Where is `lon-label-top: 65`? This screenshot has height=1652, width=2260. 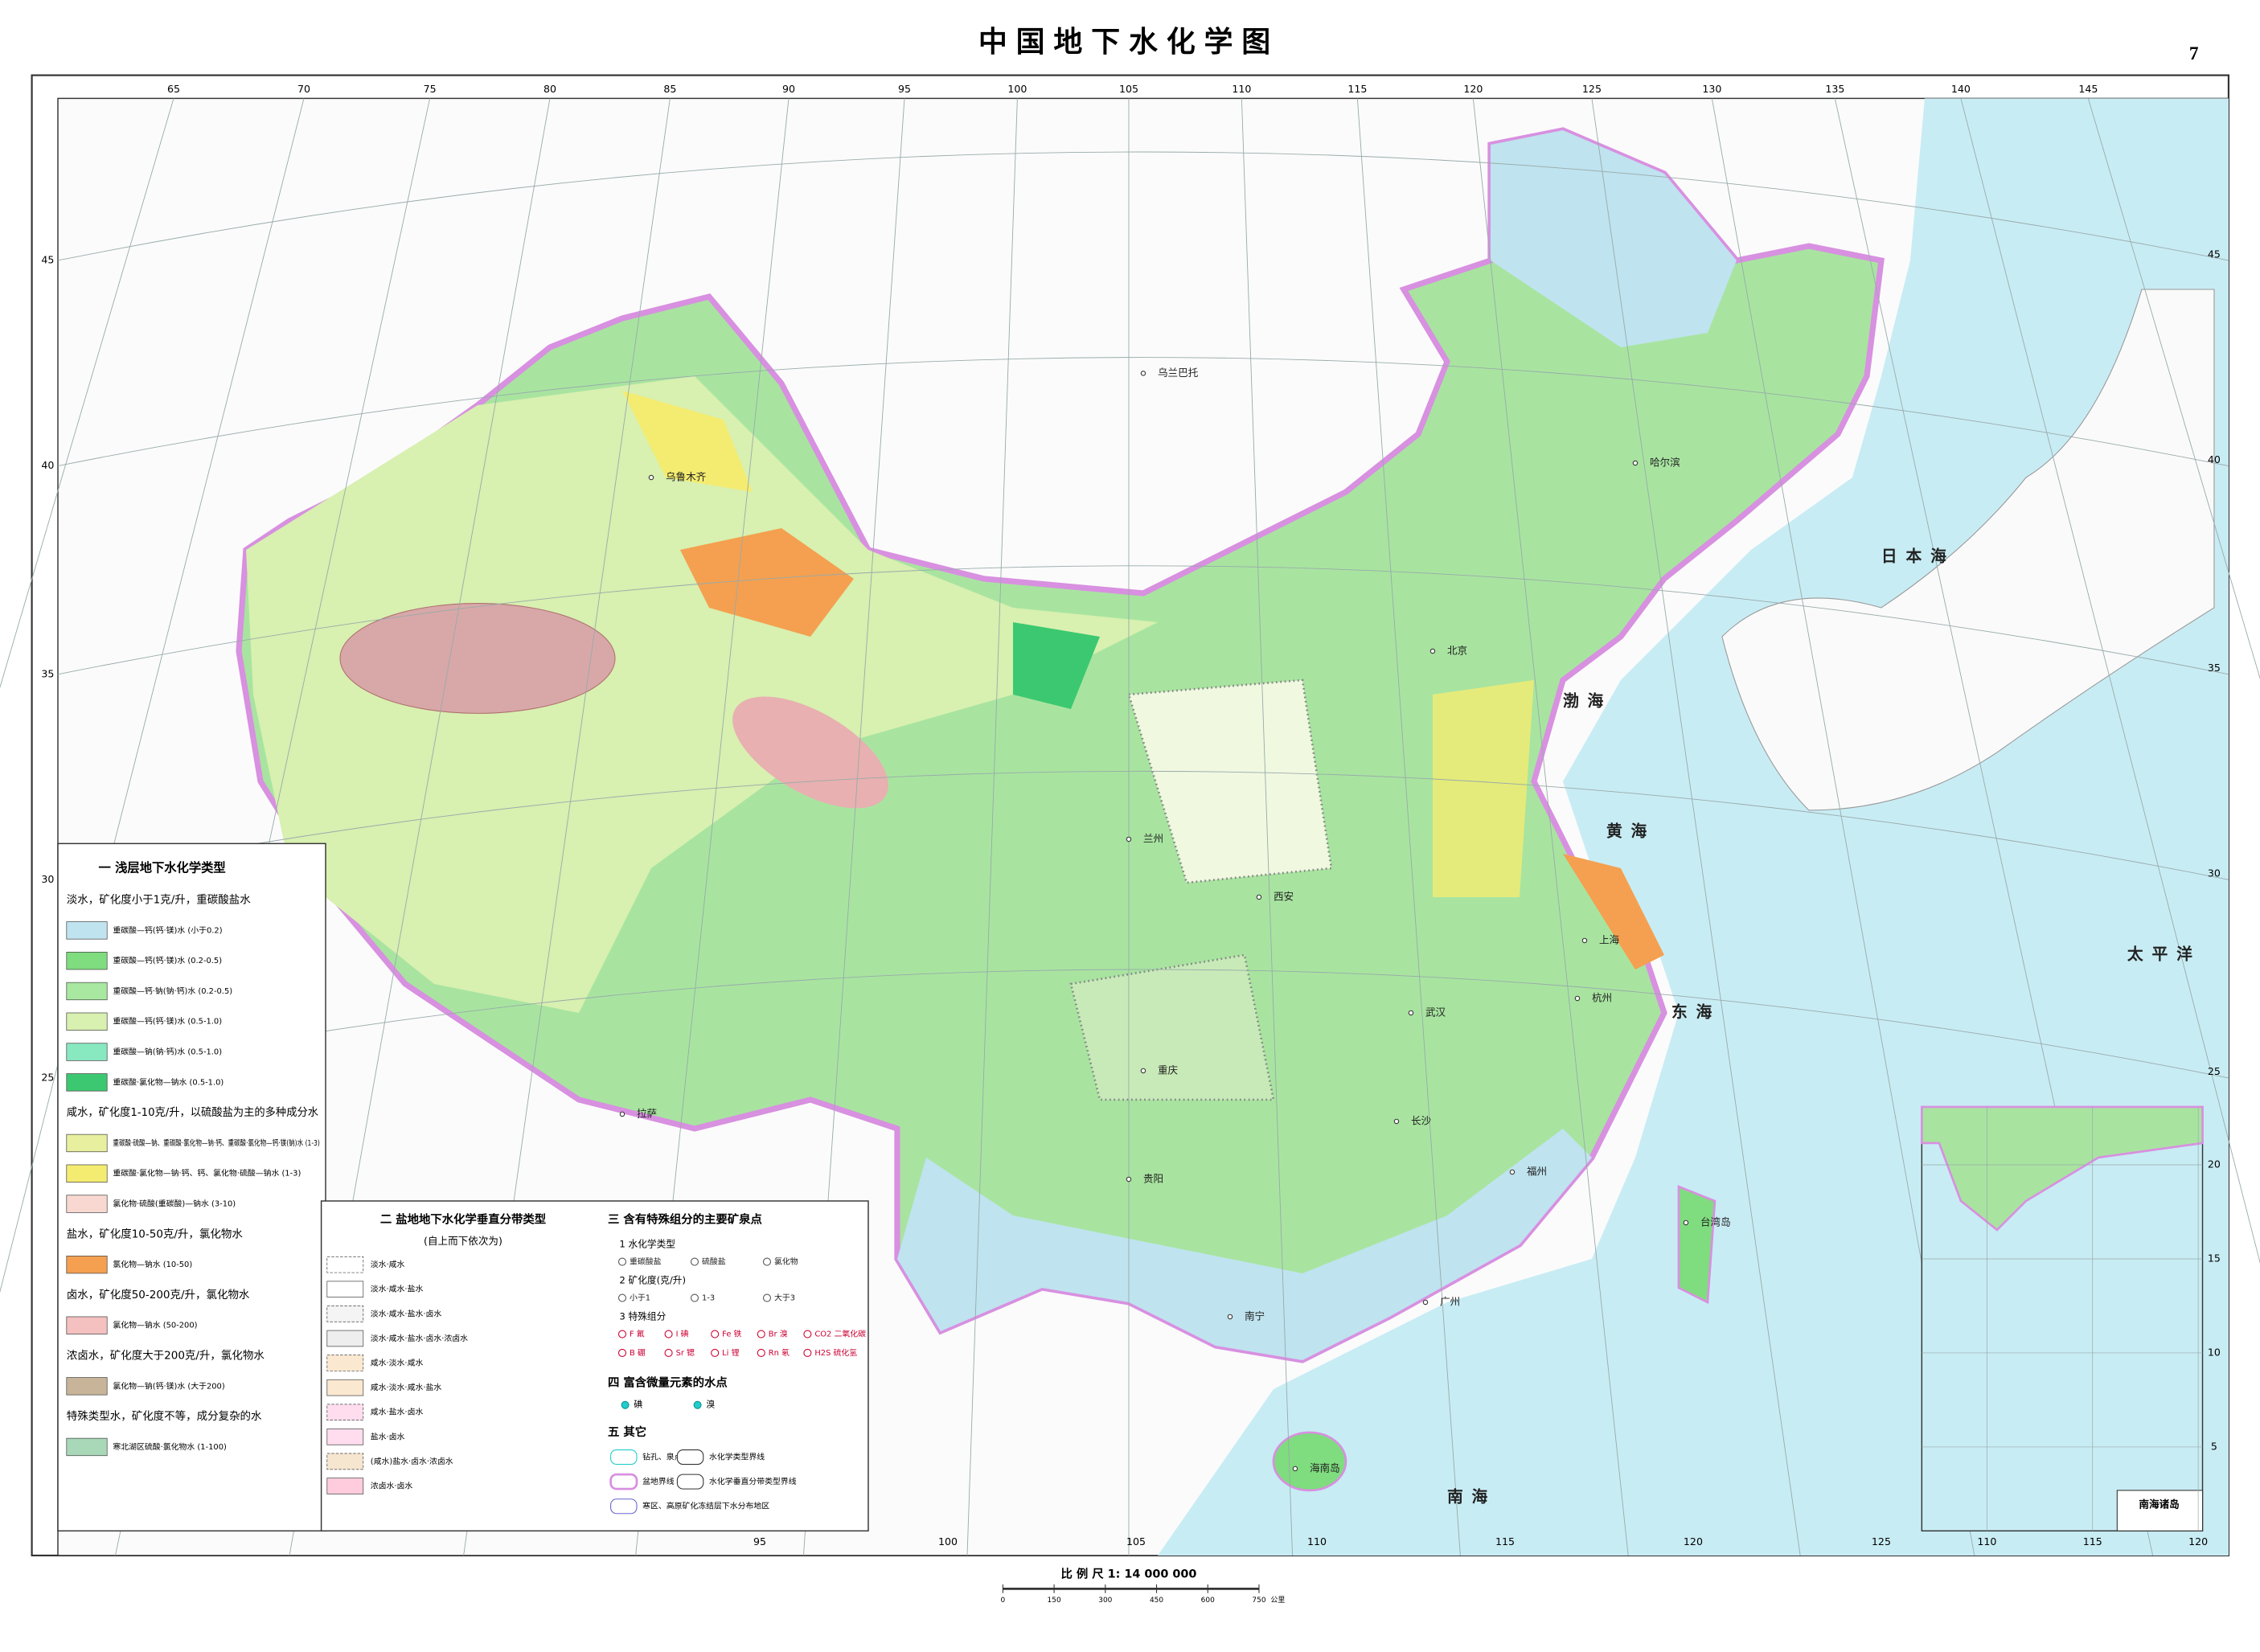 lon-label-top: 65 is located at coordinates (173, 89).